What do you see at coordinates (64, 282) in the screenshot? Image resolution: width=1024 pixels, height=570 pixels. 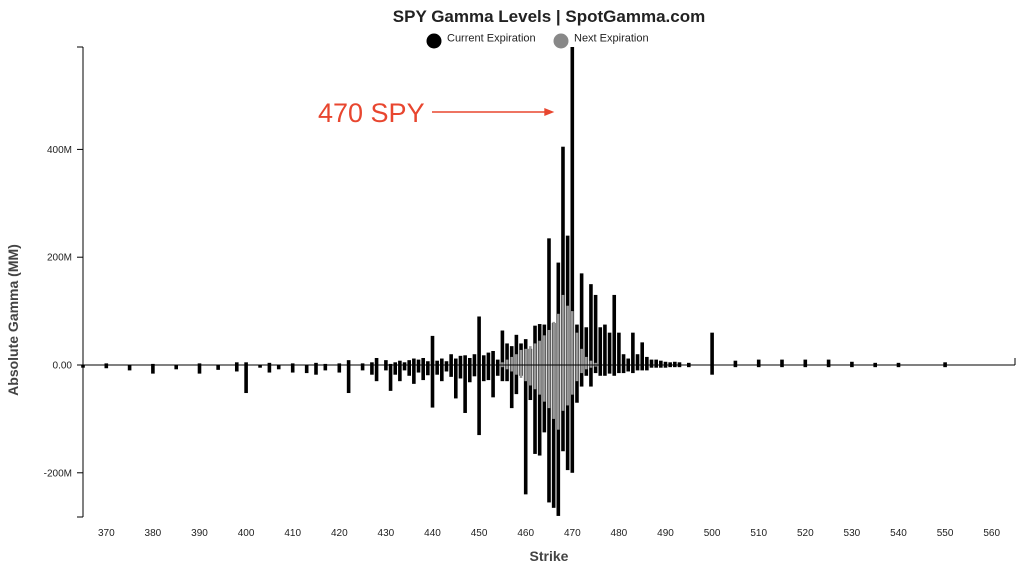 I see `y-axis: 400M 200M 0.00 -200M` at bounding box center [64, 282].